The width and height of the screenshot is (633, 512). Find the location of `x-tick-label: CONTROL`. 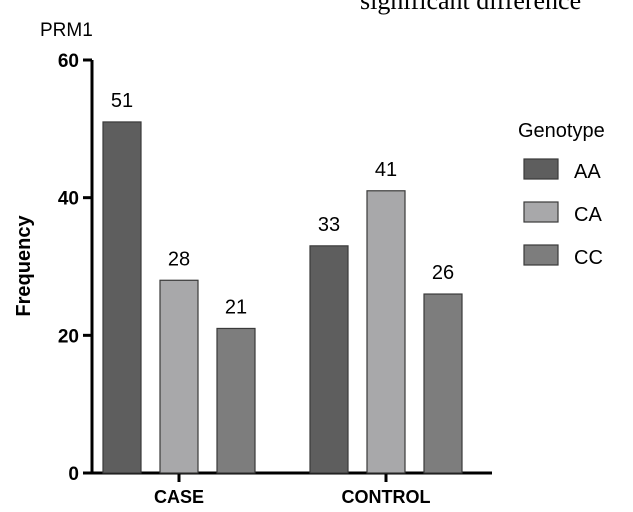

x-tick-label: CONTROL is located at coordinates (386, 497).